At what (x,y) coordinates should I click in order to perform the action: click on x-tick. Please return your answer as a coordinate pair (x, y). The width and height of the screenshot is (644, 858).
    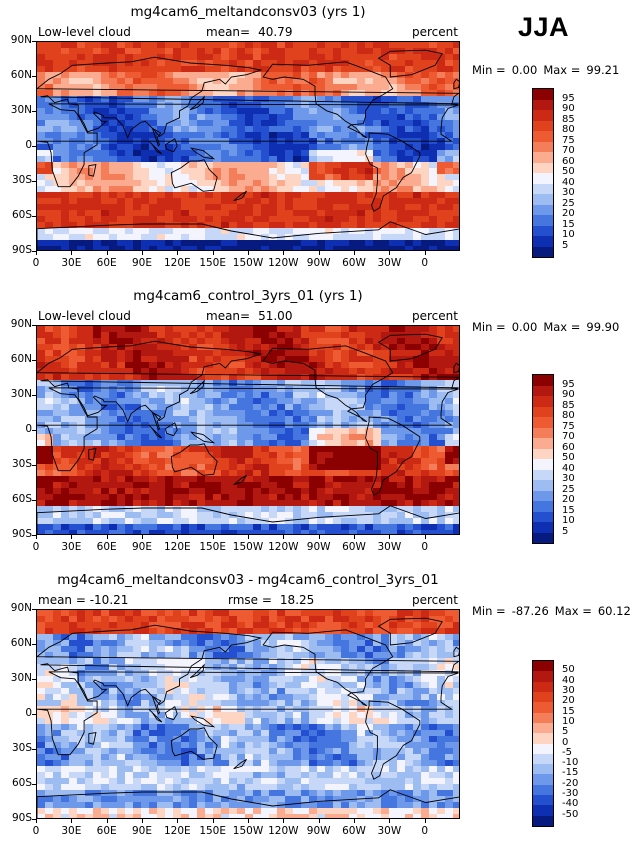
    Looking at the image, I should click on (107, 253).